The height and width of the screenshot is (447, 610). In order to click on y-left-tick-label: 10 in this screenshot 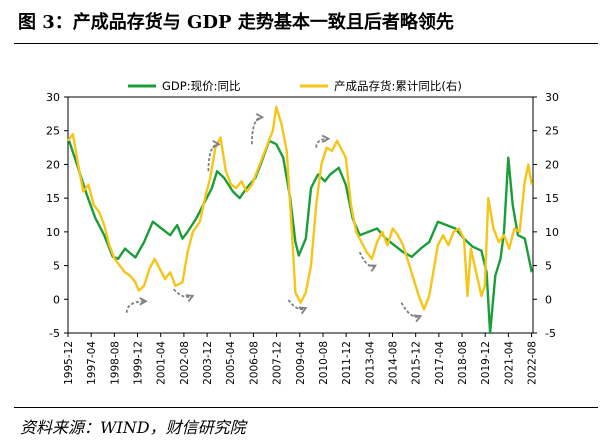, I will do `click(53, 232)`.